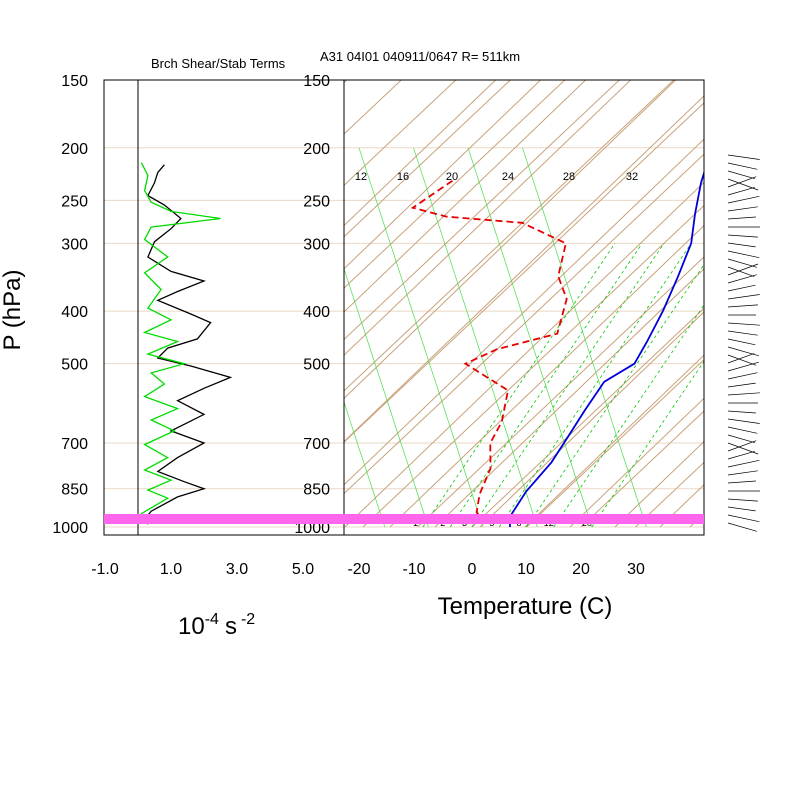 The height and width of the screenshot is (800, 800). I want to click on moist-adiabat-label: 12, so click(361, 177).